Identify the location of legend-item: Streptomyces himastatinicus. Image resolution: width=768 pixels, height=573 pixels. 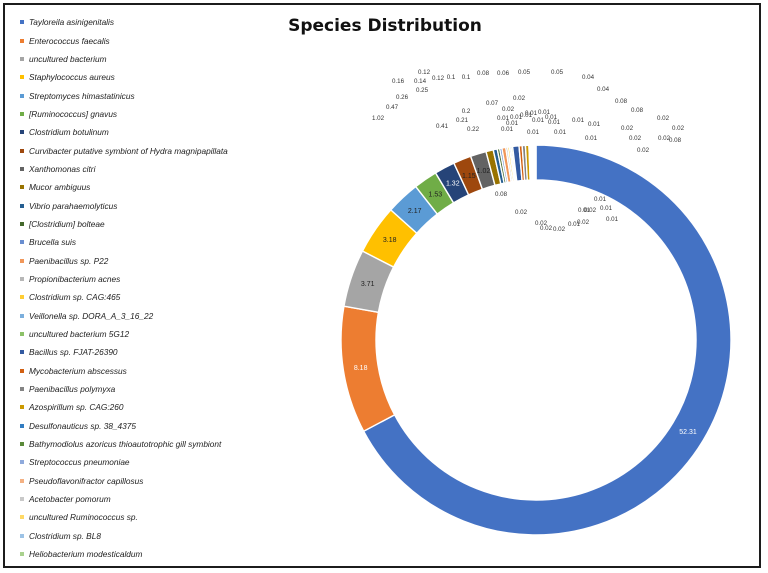
(124, 95).